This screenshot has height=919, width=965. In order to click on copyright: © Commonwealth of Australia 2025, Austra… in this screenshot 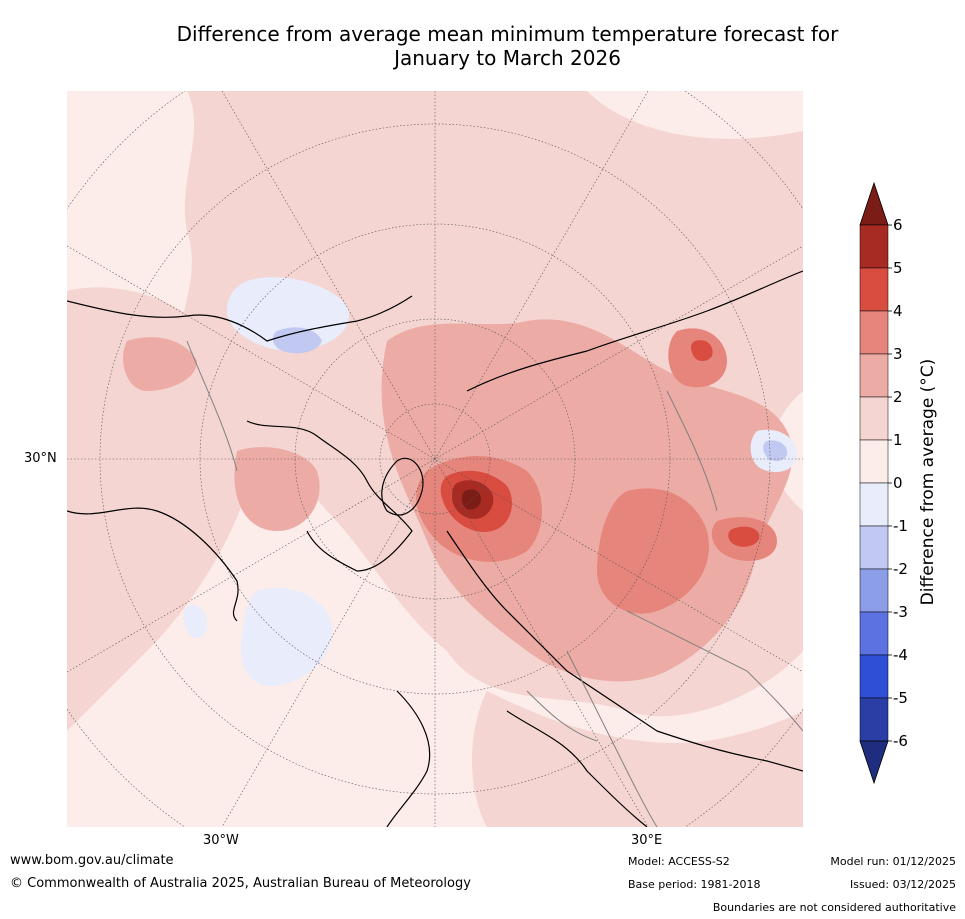, I will do `click(240, 883)`.